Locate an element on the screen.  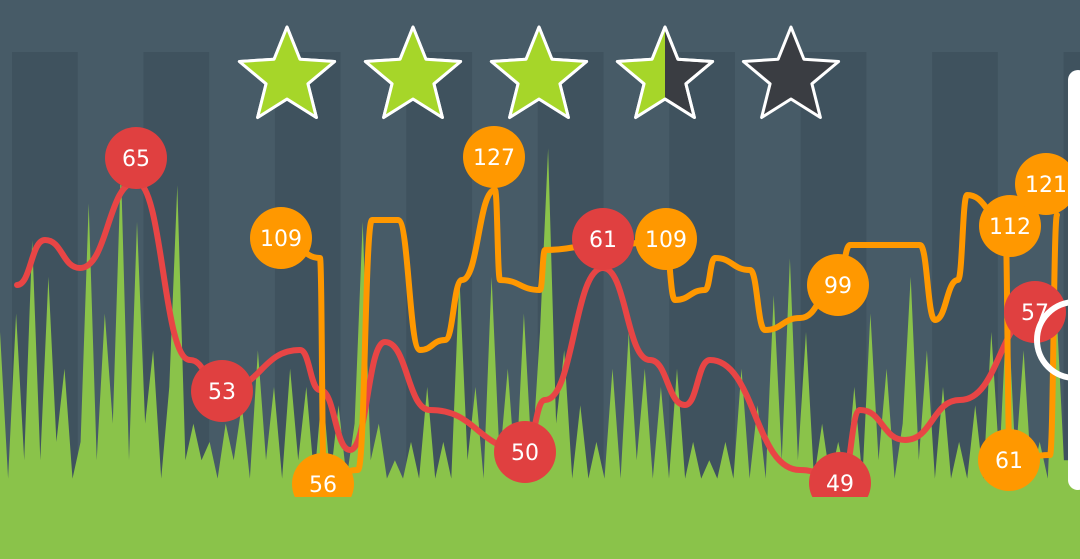
blood-oxygen-label: 121 is located at coordinates (1046, 185).